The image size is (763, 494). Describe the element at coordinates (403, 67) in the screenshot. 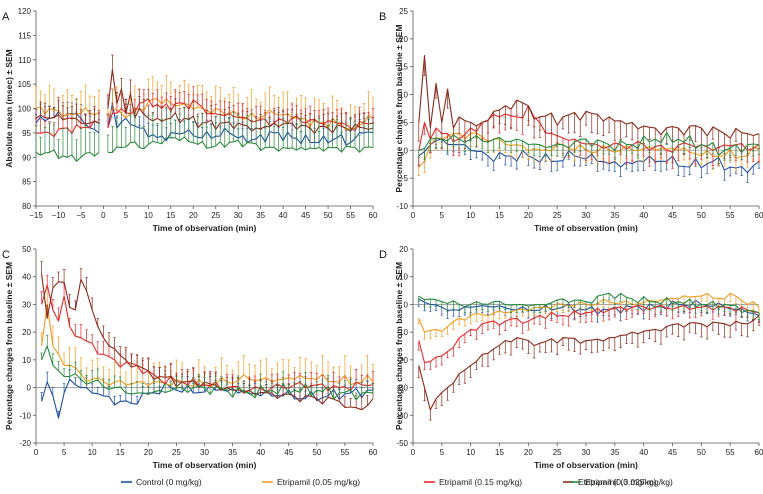

I see `y-tick-label: 15` at that location.